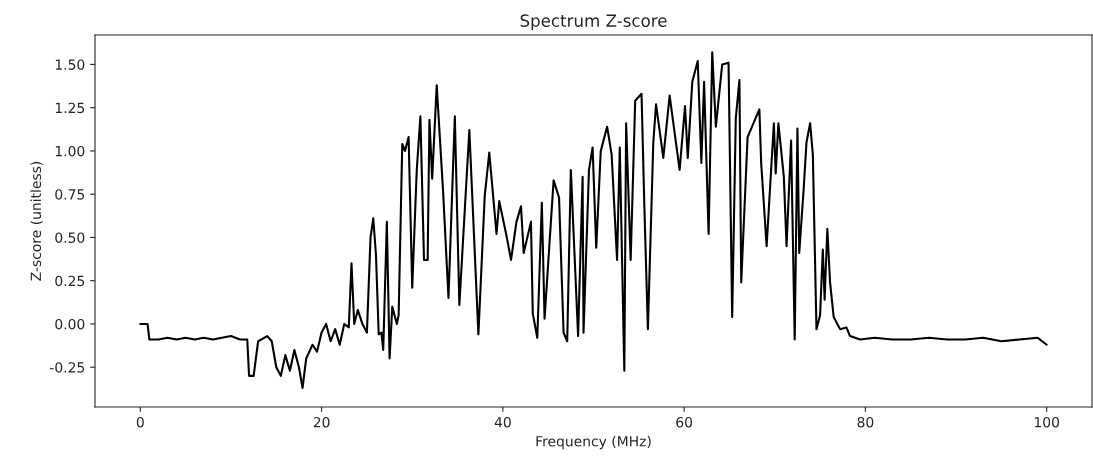 The height and width of the screenshot is (456, 1093). What do you see at coordinates (684, 422) in the screenshot?
I see `x-tick-label: 60` at bounding box center [684, 422].